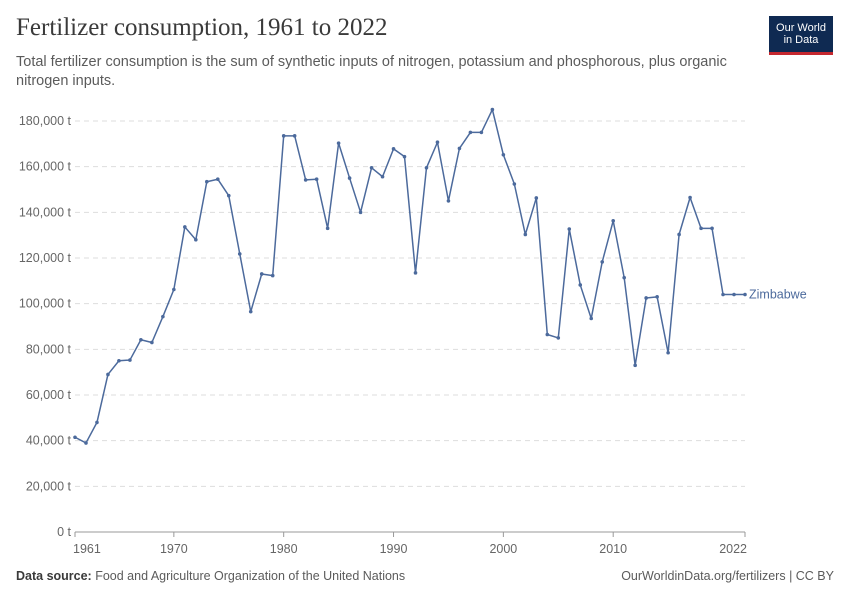  What do you see at coordinates (284, 549) in the screenshot?
I see `x-tick-label: 1980` at bounding box center [284, 549].